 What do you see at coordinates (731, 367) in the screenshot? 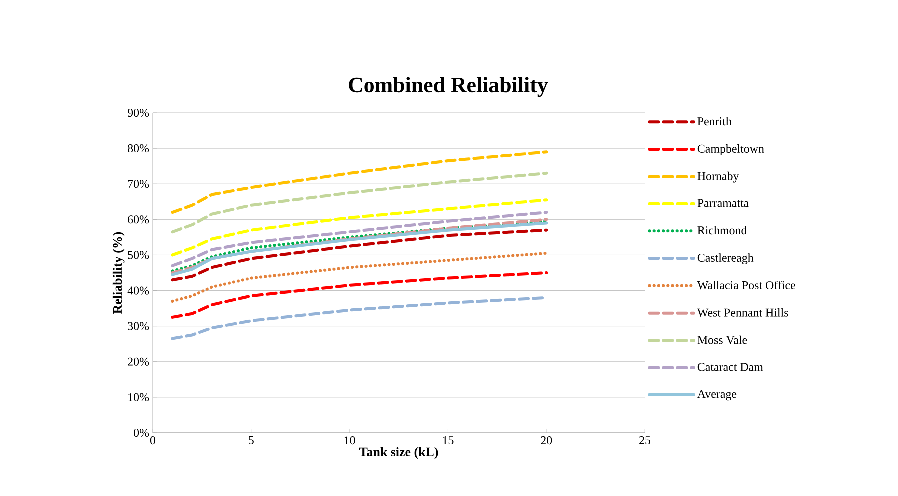
I see `legend-label: Cataract Dam` at bounding box center [731, 367].